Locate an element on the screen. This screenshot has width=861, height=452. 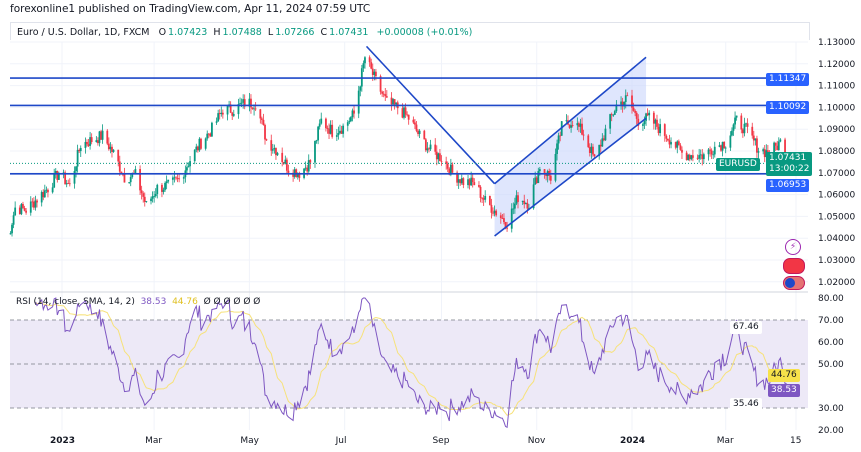
y-tick-label: 1.09000 is located at coordinates (836, 130).